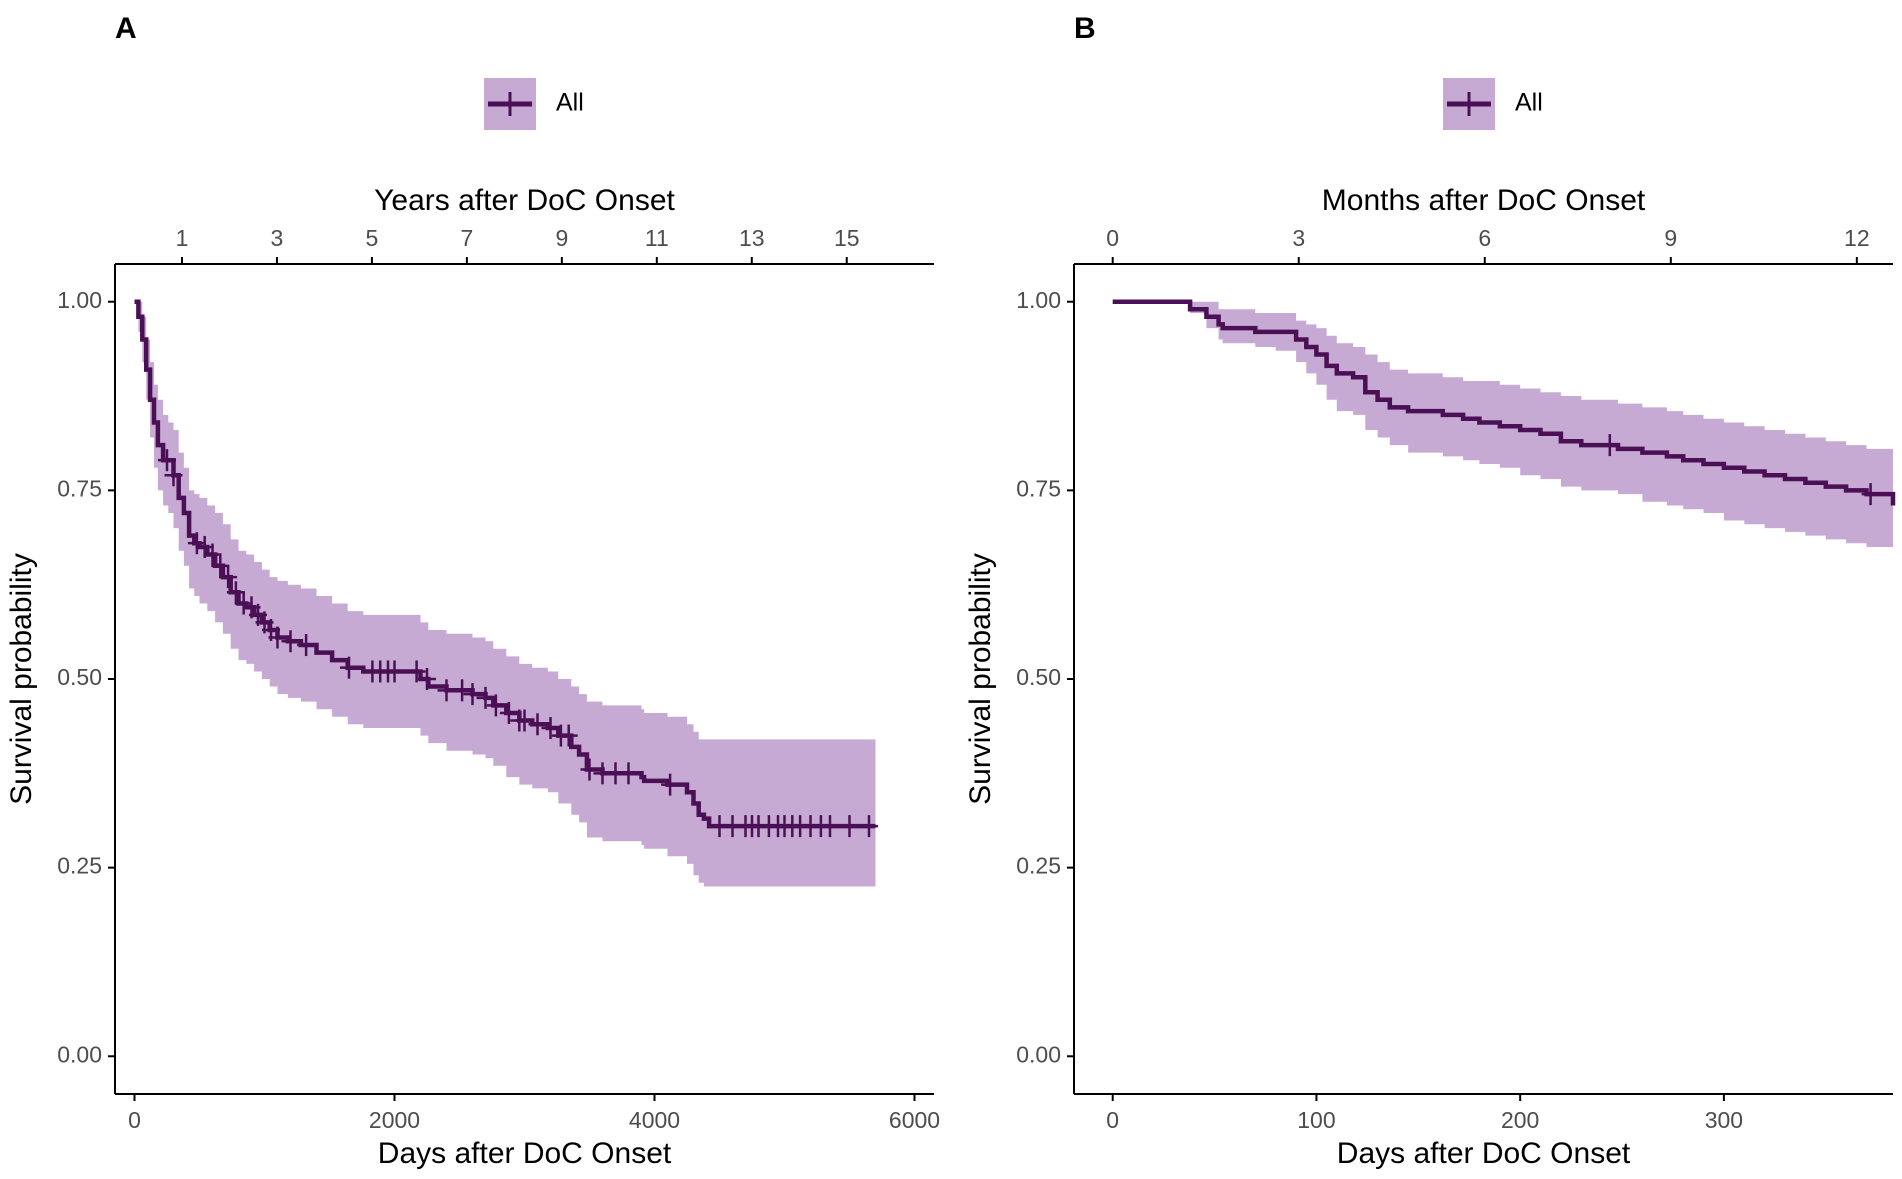 This screenshot has width=1902, height=1179. Describe the element at coordinates (1484, 200) in the screenshot. I see `top-axis-title: Months after DoC Onset` at that location.